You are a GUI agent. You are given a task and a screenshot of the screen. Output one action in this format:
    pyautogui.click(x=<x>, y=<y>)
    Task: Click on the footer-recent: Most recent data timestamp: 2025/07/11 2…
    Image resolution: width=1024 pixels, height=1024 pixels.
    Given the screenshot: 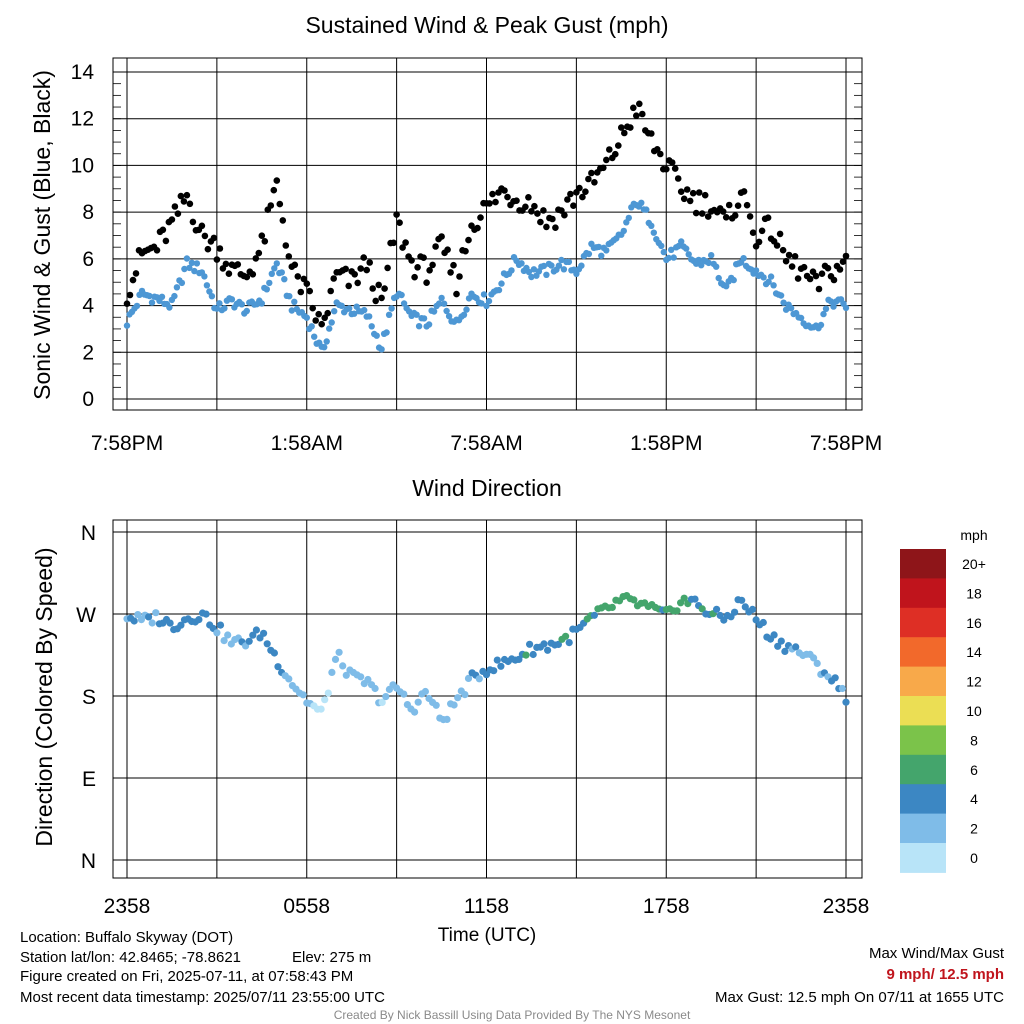 What is the action you would take?
    pyautogui.click(x=202, y=997)
    